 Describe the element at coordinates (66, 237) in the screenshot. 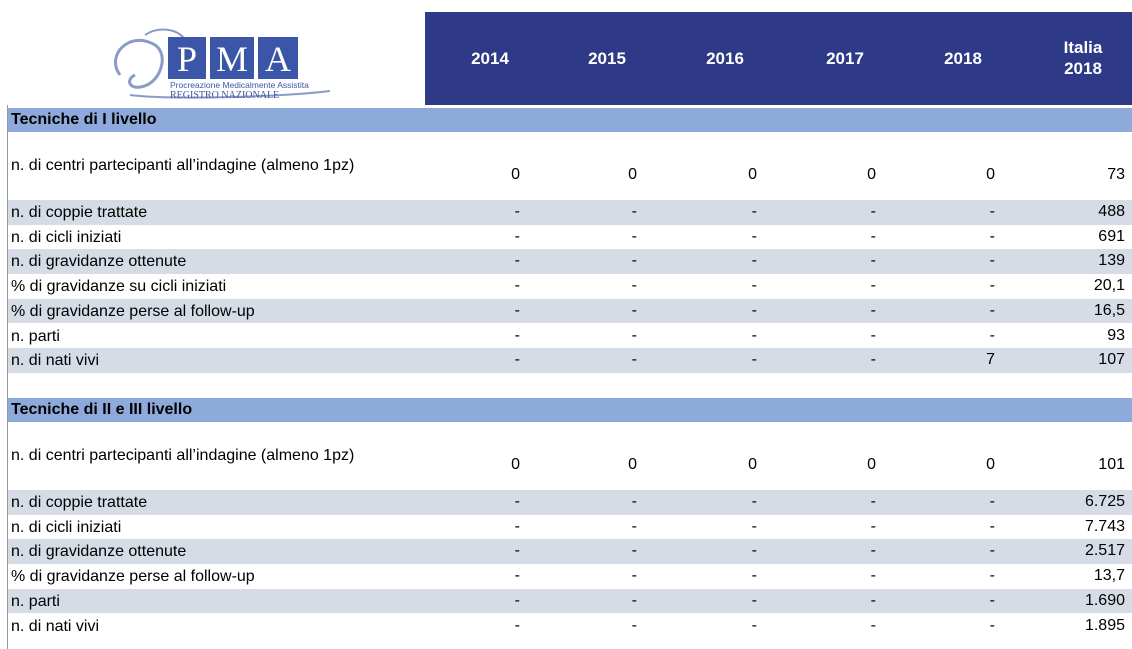

I see `row-label: n. di cicli iniziati` at that location.